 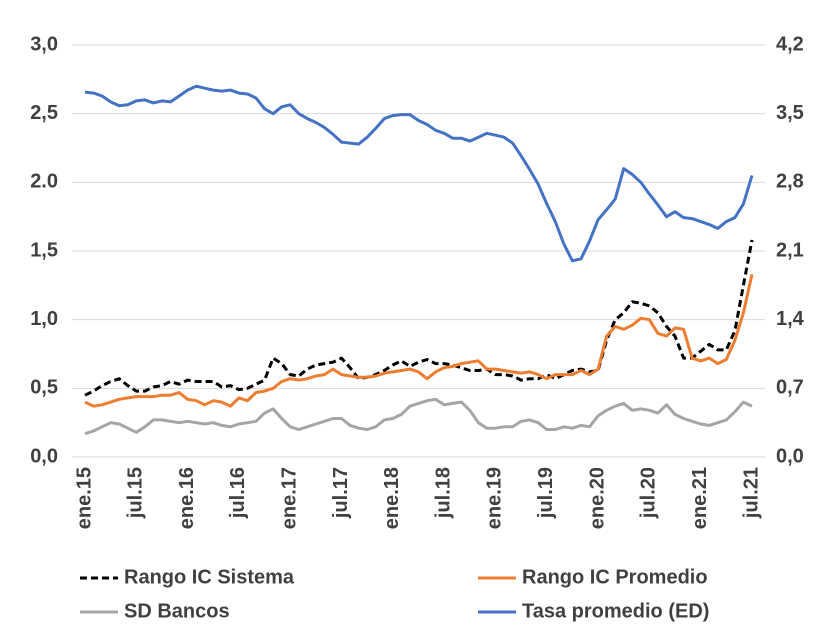 What do you see at coordinates (44, 113) in the screenshot?
I see `y-tick-label: 2,5` at bounding box center [44, 113].